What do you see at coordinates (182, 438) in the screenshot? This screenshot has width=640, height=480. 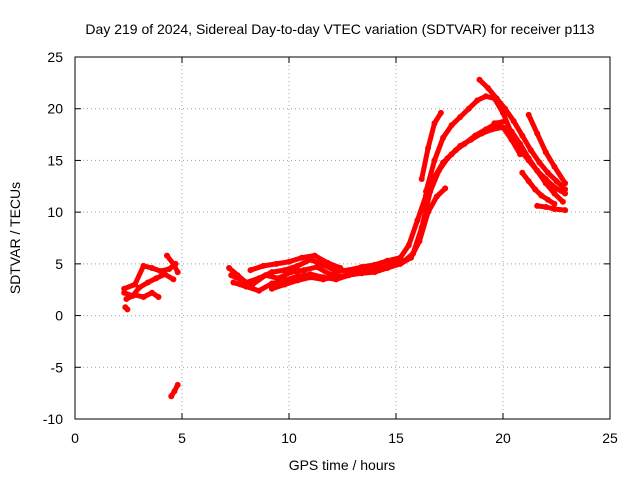 I see `x-tick-label: 5` at bounding box center [182, 438].